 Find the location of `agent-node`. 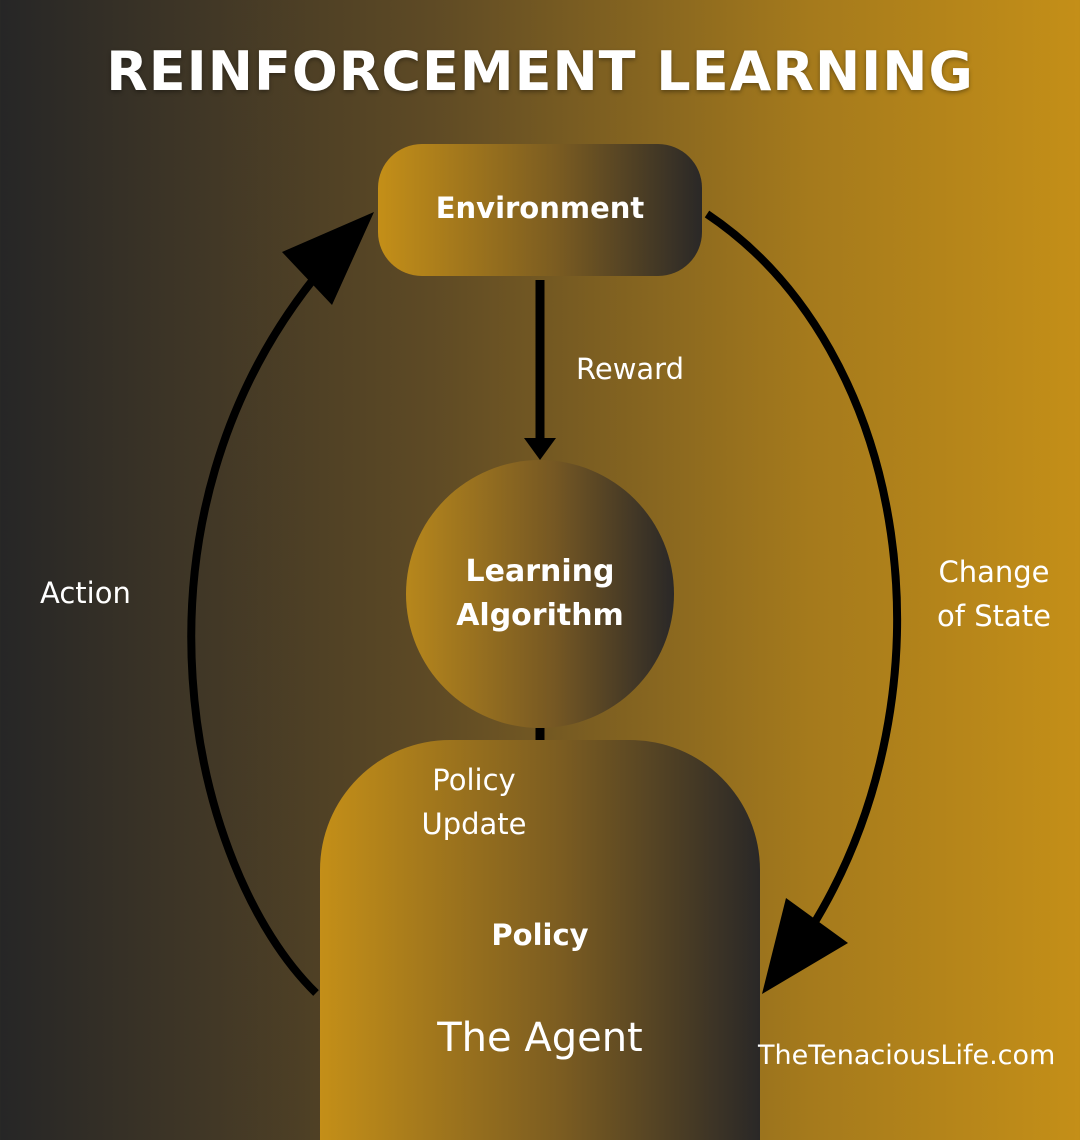

agent-node is located at coordinates (540, 940).